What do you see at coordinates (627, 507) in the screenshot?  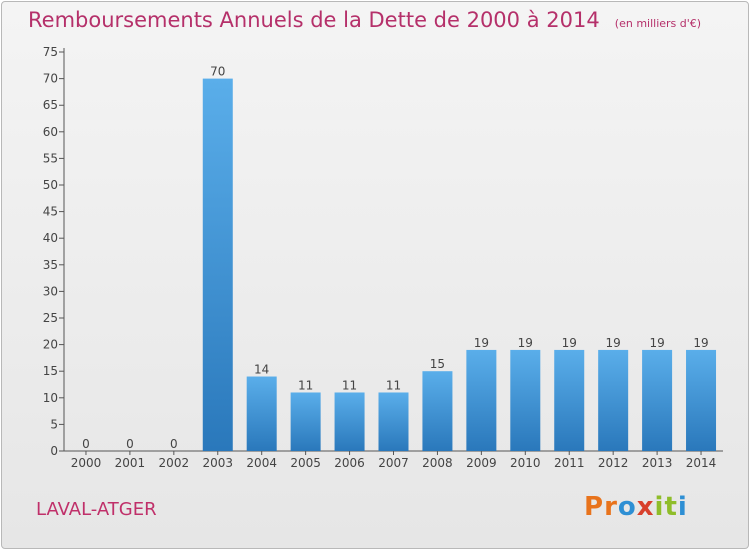 I see `logo-letter: o` at bounding box center [627, 507].